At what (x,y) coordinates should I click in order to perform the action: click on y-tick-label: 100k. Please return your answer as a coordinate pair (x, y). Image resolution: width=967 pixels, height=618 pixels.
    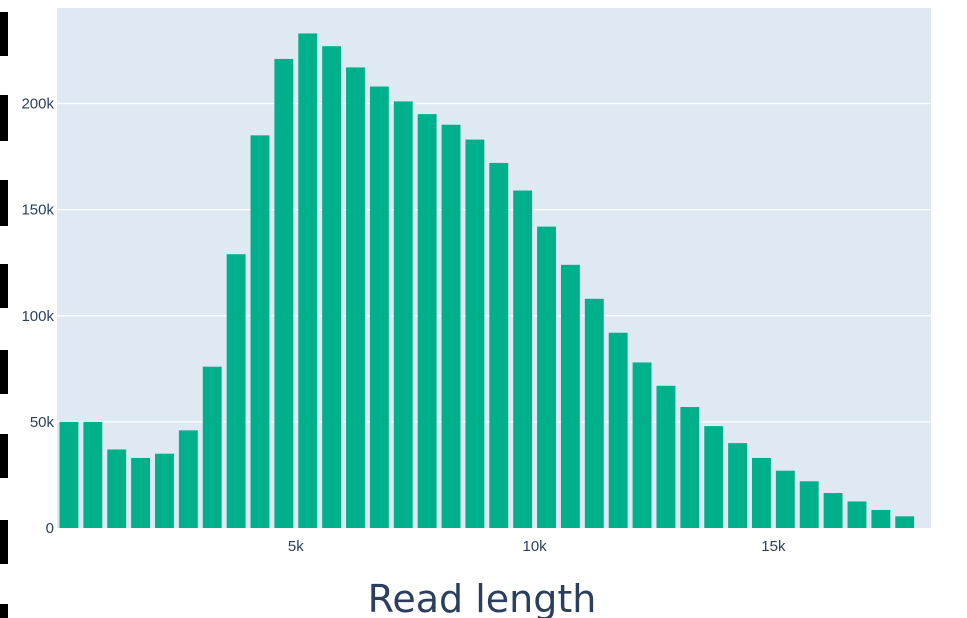
    Looking at the image, I should click on (37, 316).